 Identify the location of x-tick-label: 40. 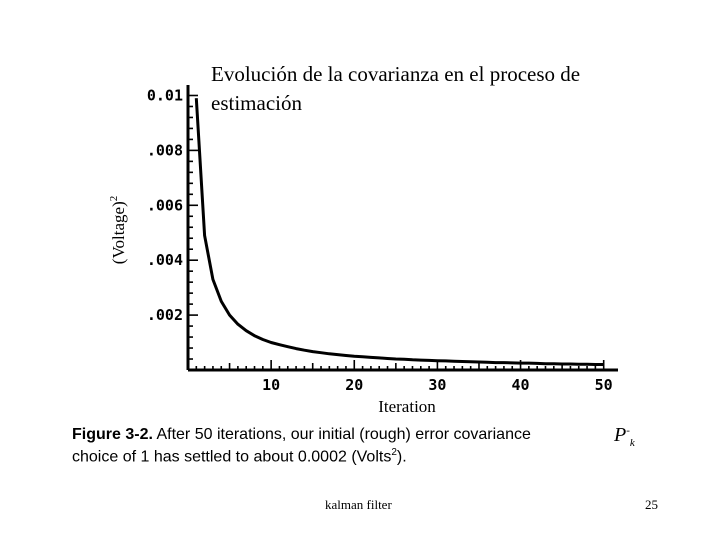
(521, 385).